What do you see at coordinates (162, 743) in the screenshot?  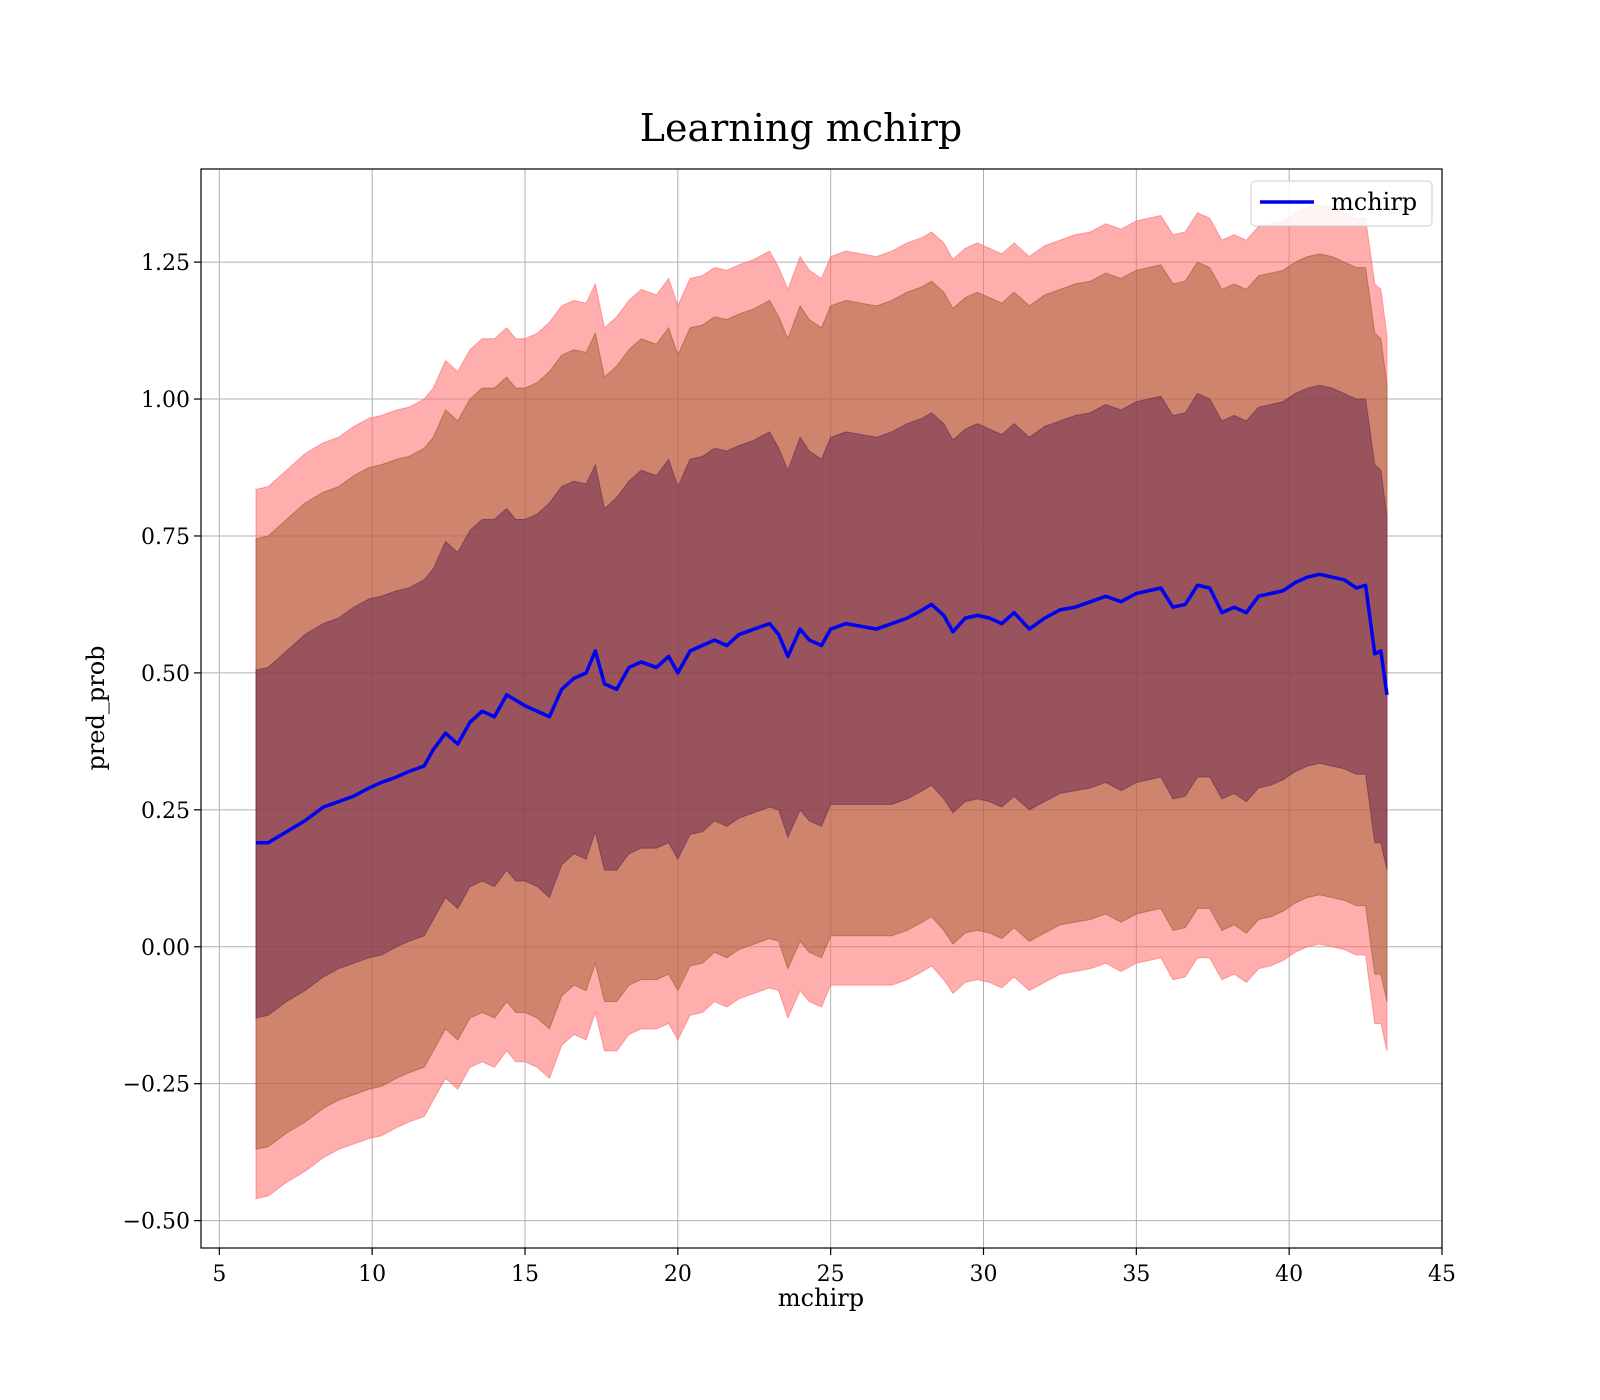 I see `y-axis-ticks: −0.50 −0.25 0.00 0.25 0.50 0.75 1.00 1.25` at bounding box center [162, 743].